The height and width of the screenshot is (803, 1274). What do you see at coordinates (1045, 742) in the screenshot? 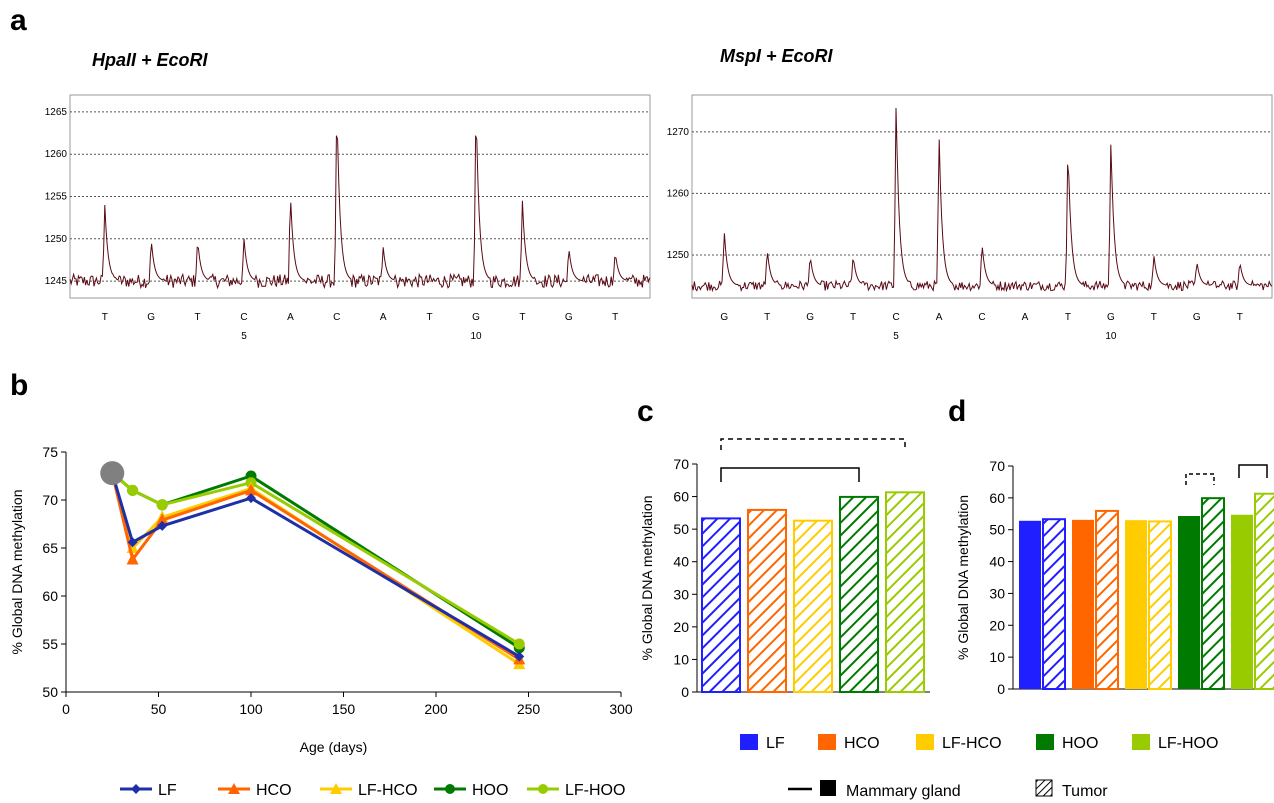
I see `legend-swatch-HOO` at bounding box center [1045, 742].